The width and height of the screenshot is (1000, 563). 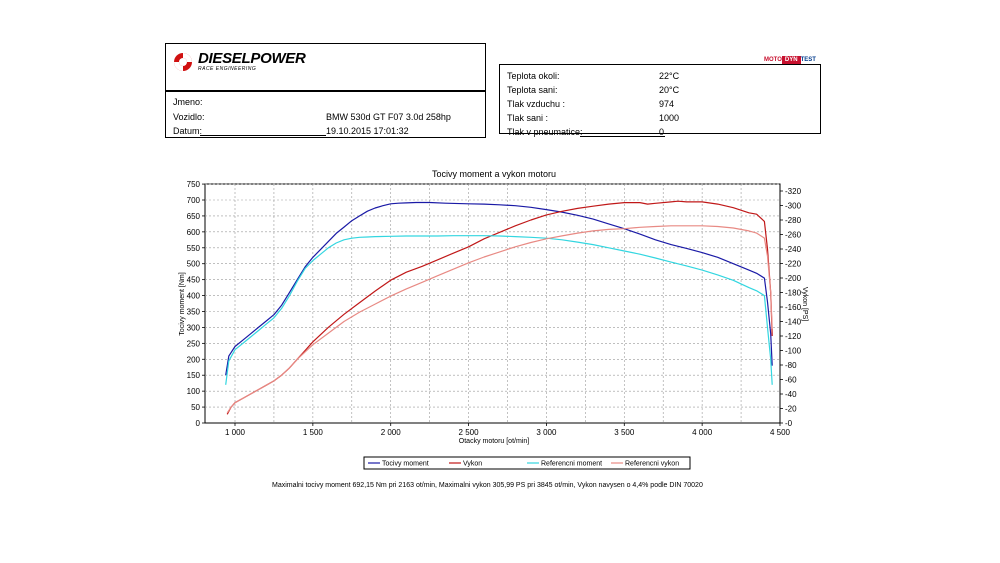 I want to click on y2-tick-label: -40, so click(x=791, y=394).